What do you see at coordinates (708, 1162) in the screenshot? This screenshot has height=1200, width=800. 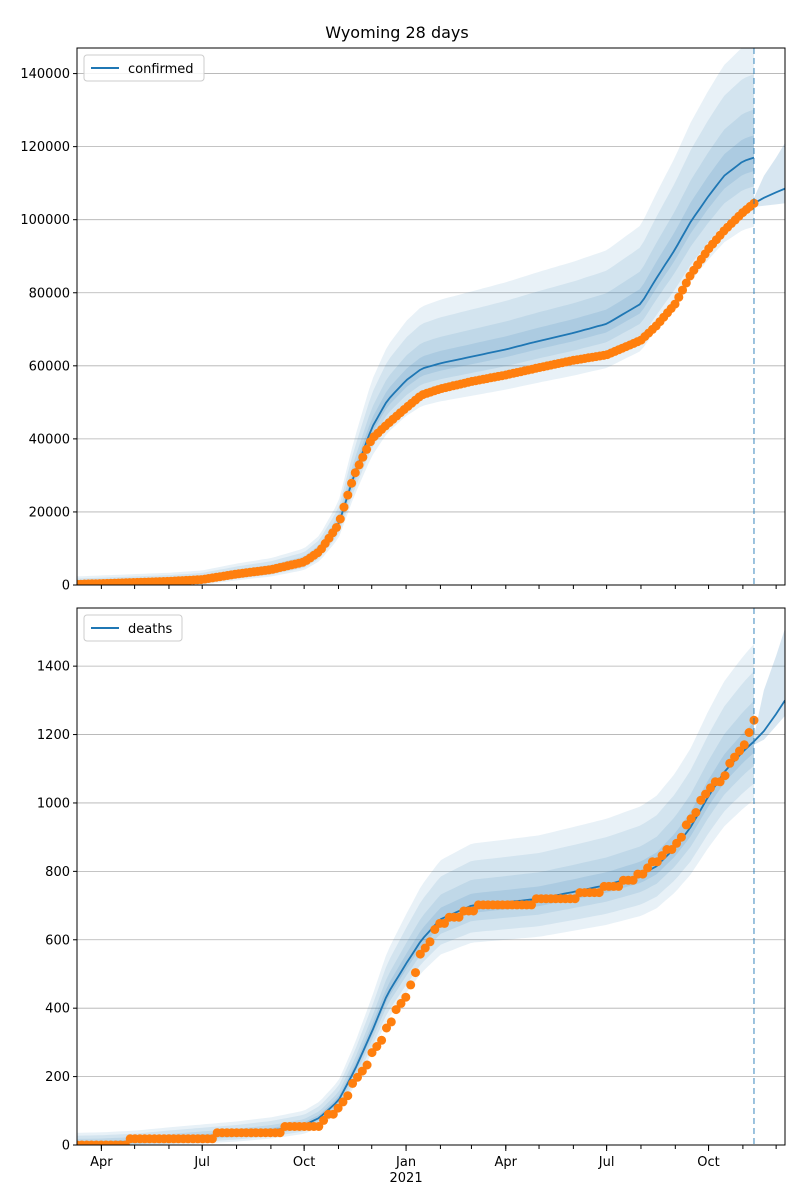 I see `x-tick-label: Oct` at bounding box center [708, 1162].